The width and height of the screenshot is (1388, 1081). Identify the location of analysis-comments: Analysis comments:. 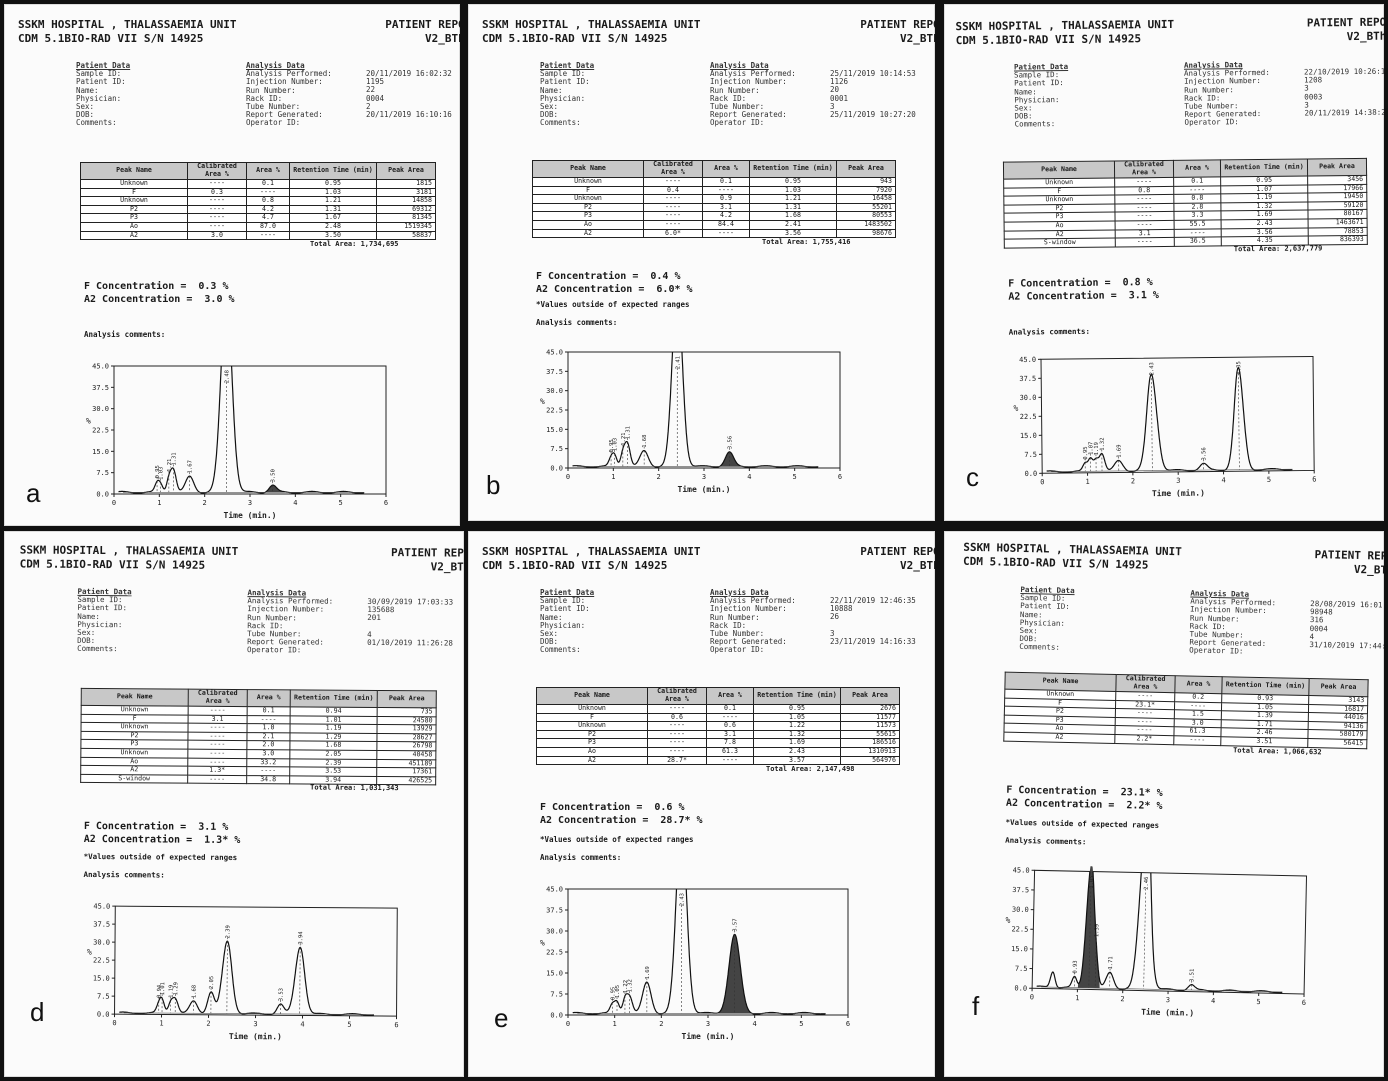
(1046, 841).